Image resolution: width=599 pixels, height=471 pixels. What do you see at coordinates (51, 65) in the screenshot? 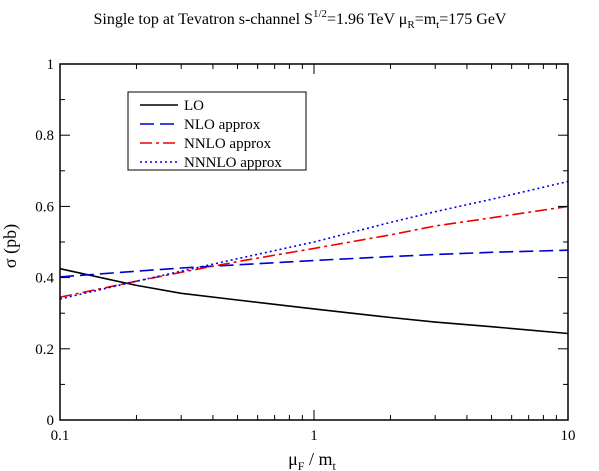
I see `y-tick-label: 1` at bounding box center [51, 65].